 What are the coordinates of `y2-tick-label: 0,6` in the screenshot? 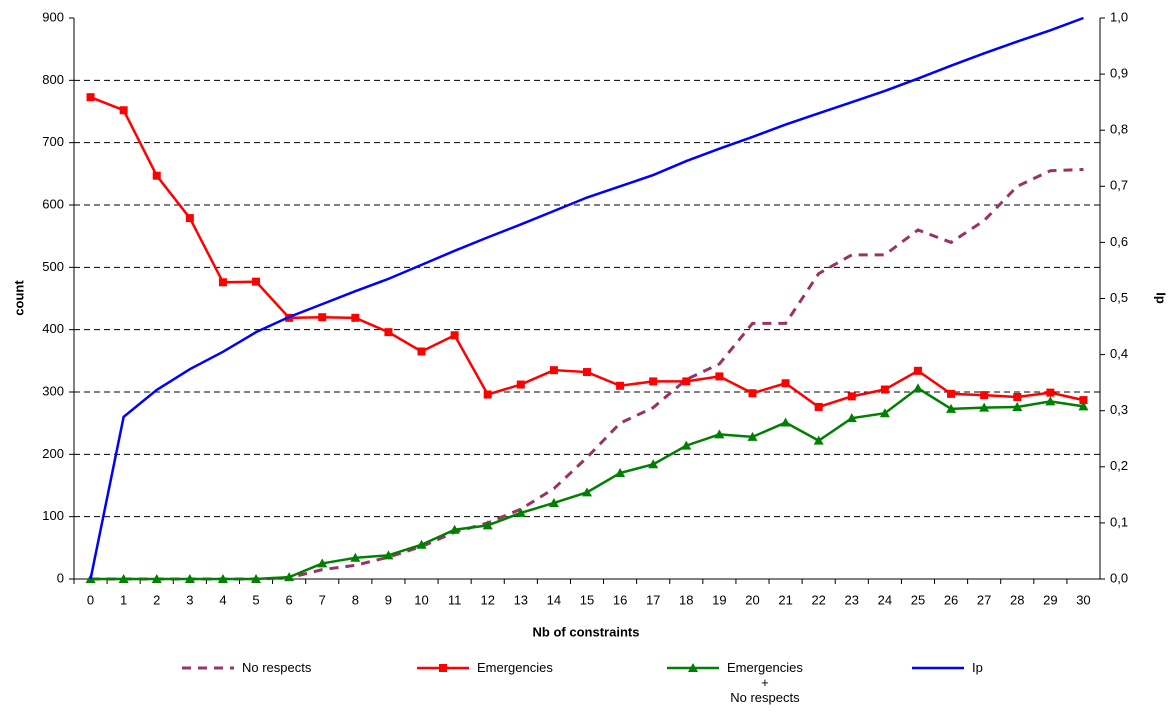 It's located at (1119, 241).